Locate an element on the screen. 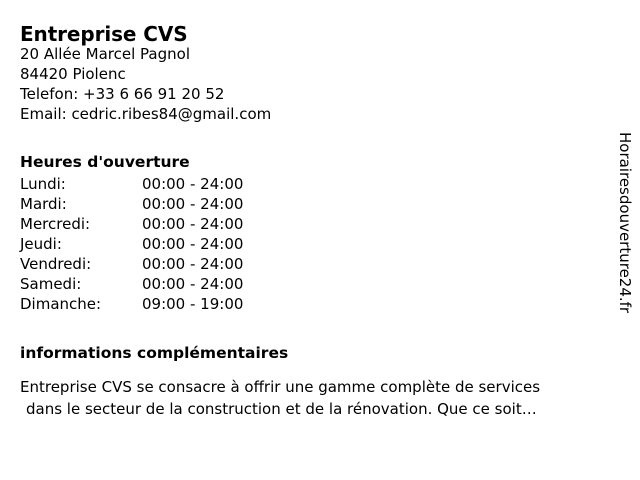 The image size is (640, 480). hours-day-label: Vendredi: is located at coordinates (56, 264).